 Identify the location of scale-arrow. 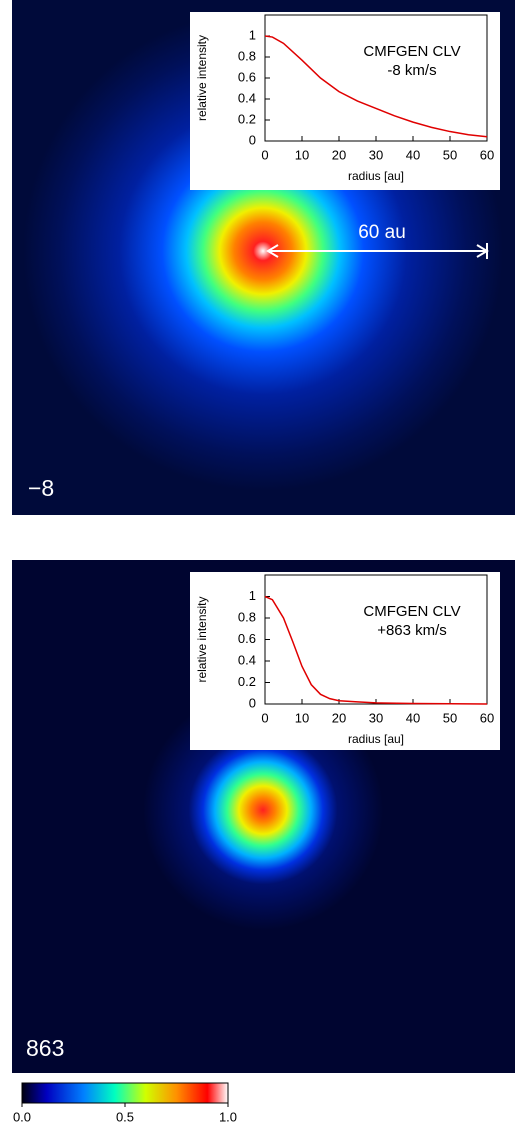
(377, 251).